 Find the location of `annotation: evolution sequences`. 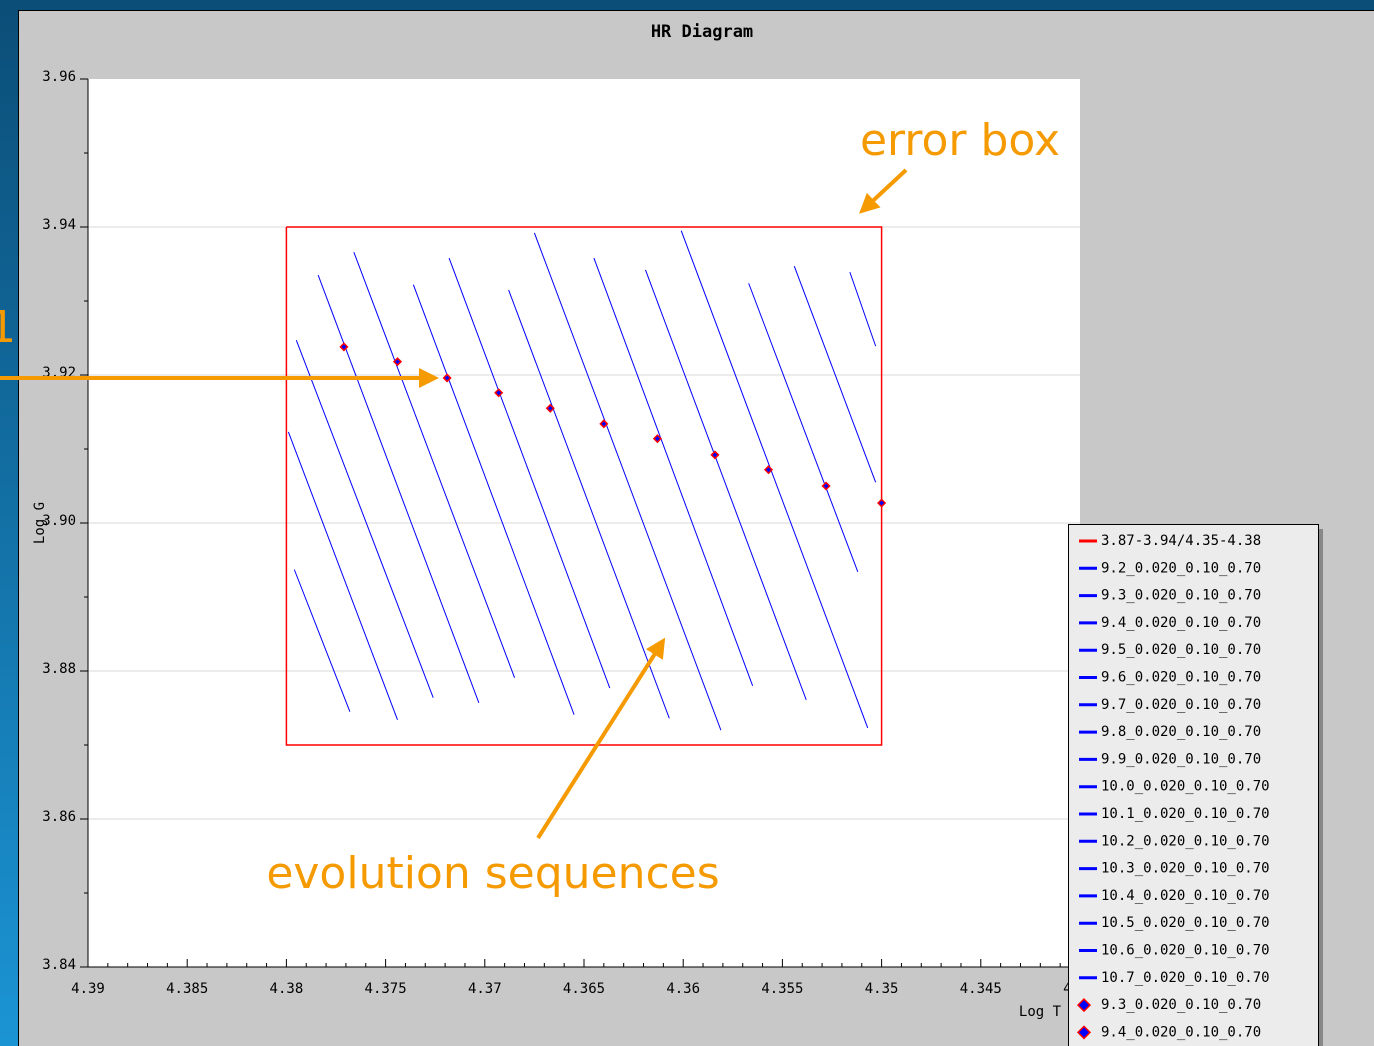

annotation: evolution sequences is located at coordinates (492, 873).